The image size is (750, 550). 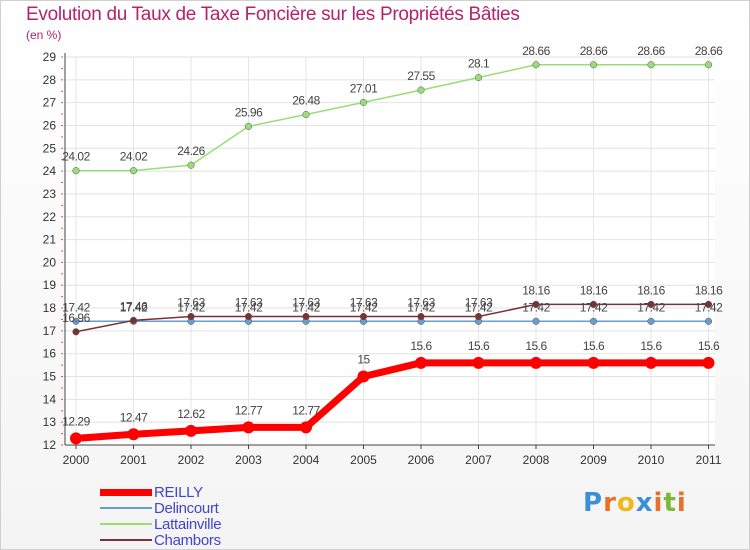 What do you see at coordinates (479, 64) in the screenshot?
I see `data-label-lattainville: 28.1` at bounding box center [479, 64].